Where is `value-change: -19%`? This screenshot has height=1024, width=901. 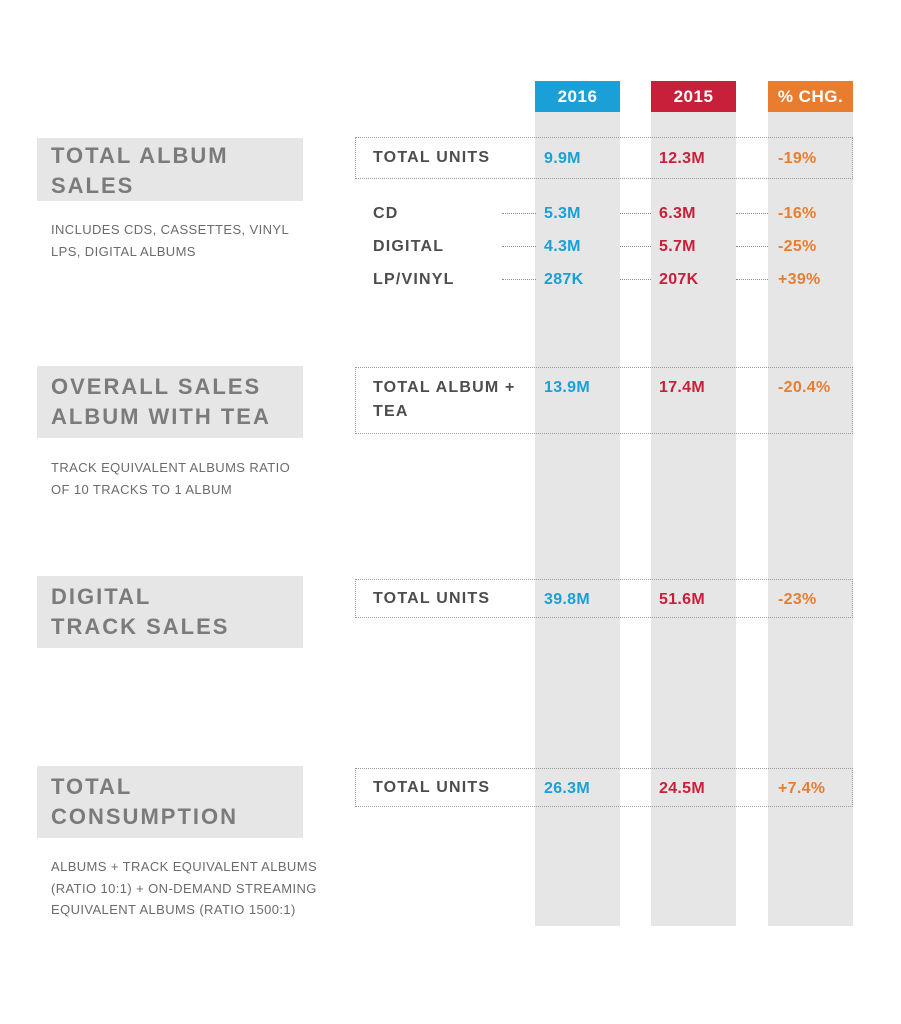 value-change: -19% is located at coordinates (797, 158).